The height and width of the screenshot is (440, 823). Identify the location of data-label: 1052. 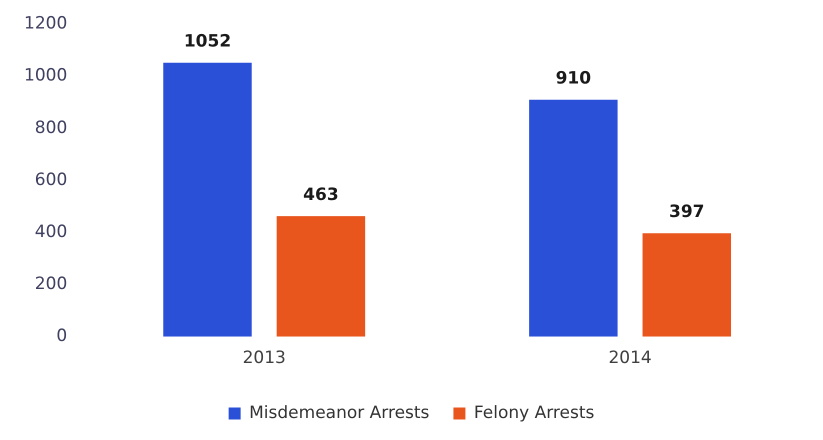
(208, 42).